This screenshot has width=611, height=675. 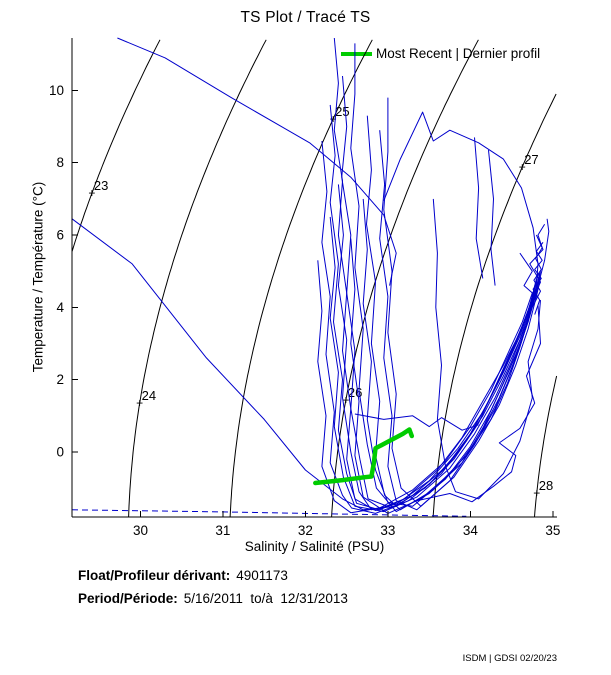 I want to click on legend-label: Most Recent | Dernier profil, so click(x=458, y=53).